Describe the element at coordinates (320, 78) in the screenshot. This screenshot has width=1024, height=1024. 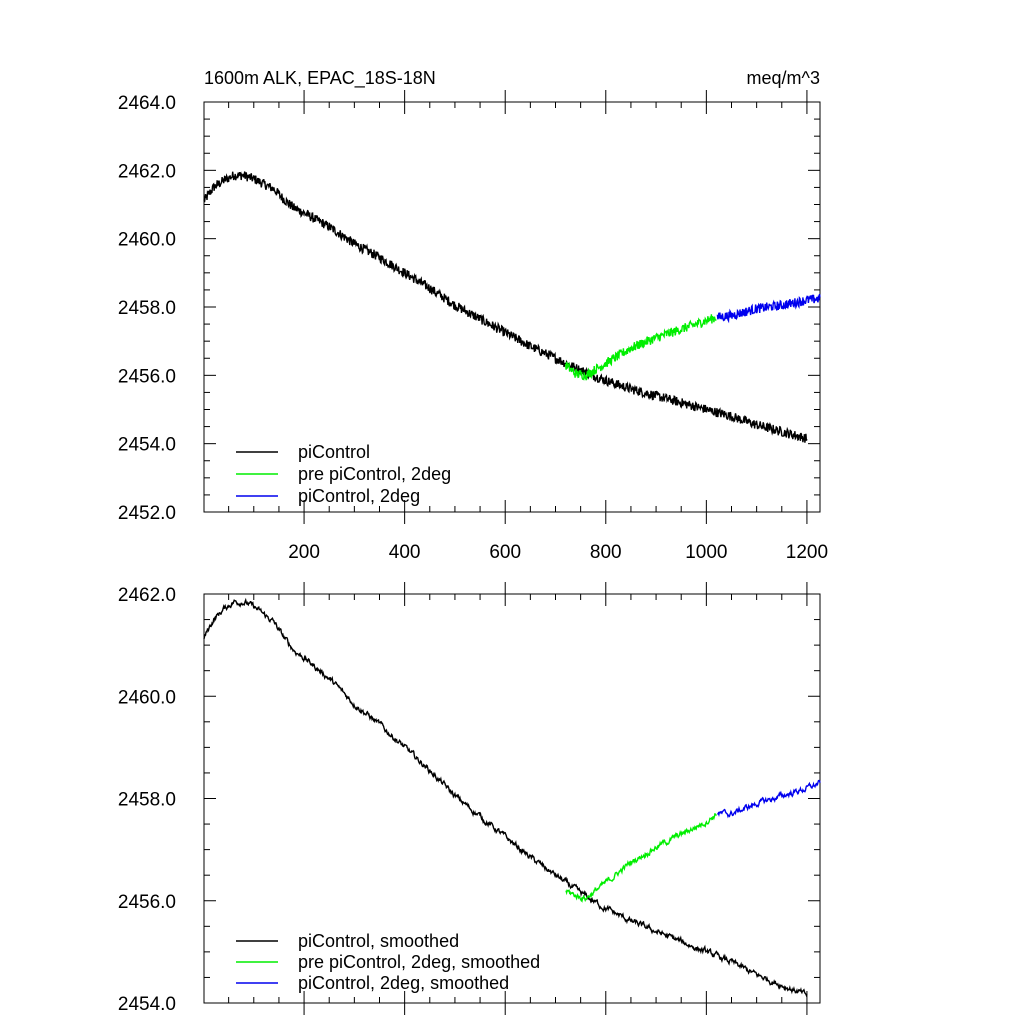
I see `chart-title: 1600m ALK, EPAC_18S-18N` at that location.